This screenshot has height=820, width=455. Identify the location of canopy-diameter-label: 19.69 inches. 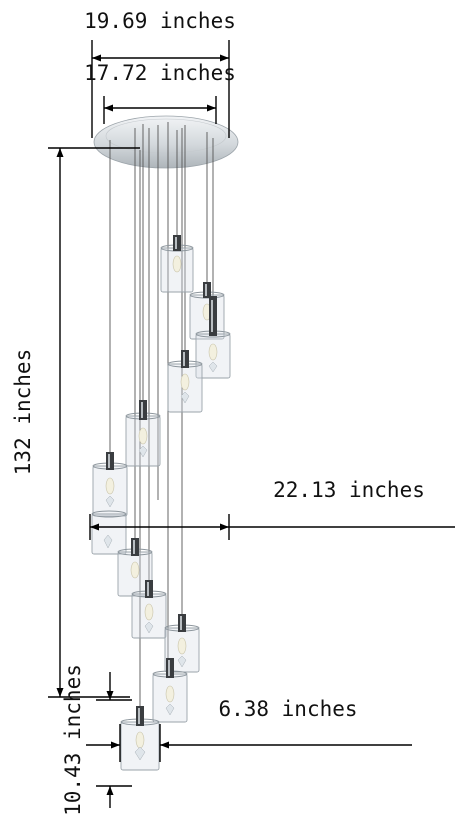
(160, 21).